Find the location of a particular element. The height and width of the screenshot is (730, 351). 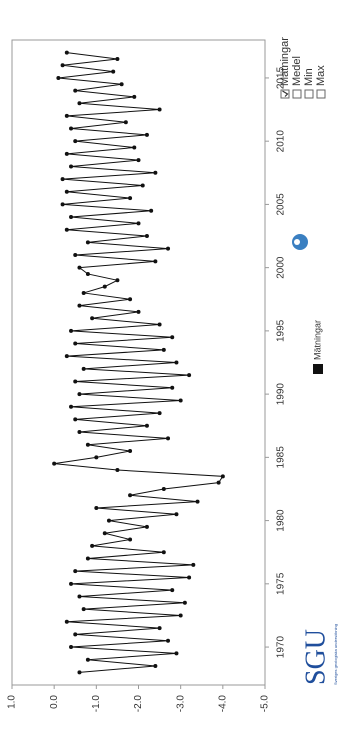

x-tick-label: 1975 is located at coordinates (281, 583).